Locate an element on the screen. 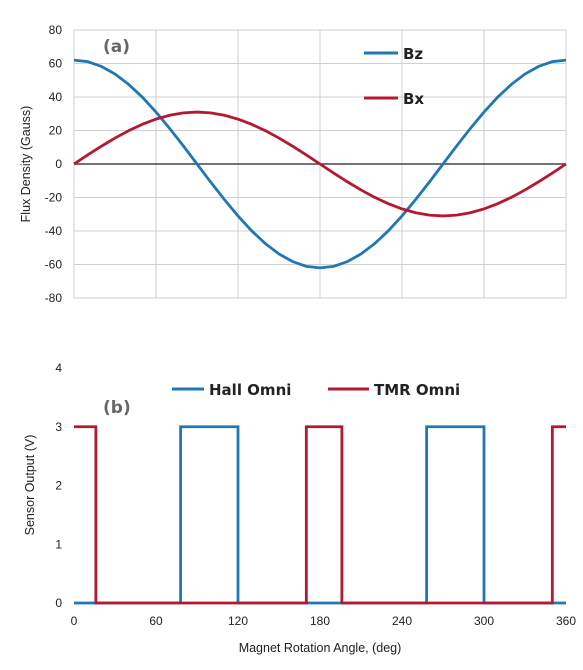  x-tick-label: 300 is located at coordinates (484, 621).